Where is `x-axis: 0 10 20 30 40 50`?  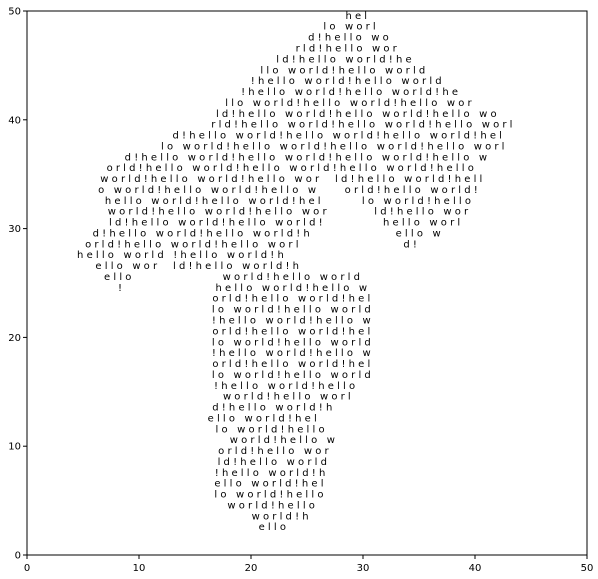 x-axis: 0 10 20 30 40 50 is located at coordinates (309, 564).